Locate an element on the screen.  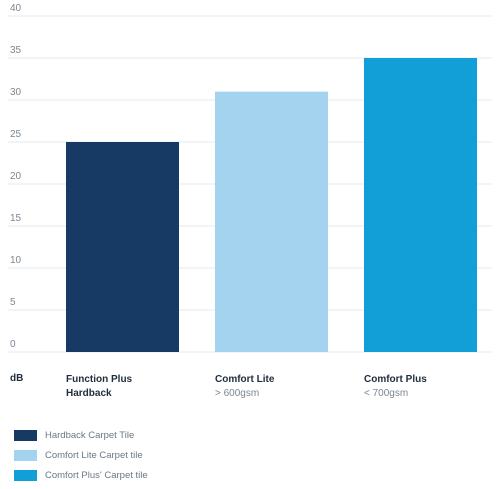
y-axis-ticks: 0 5 10 15 20 25 30 35 40 is located at coordinates (16, 176).